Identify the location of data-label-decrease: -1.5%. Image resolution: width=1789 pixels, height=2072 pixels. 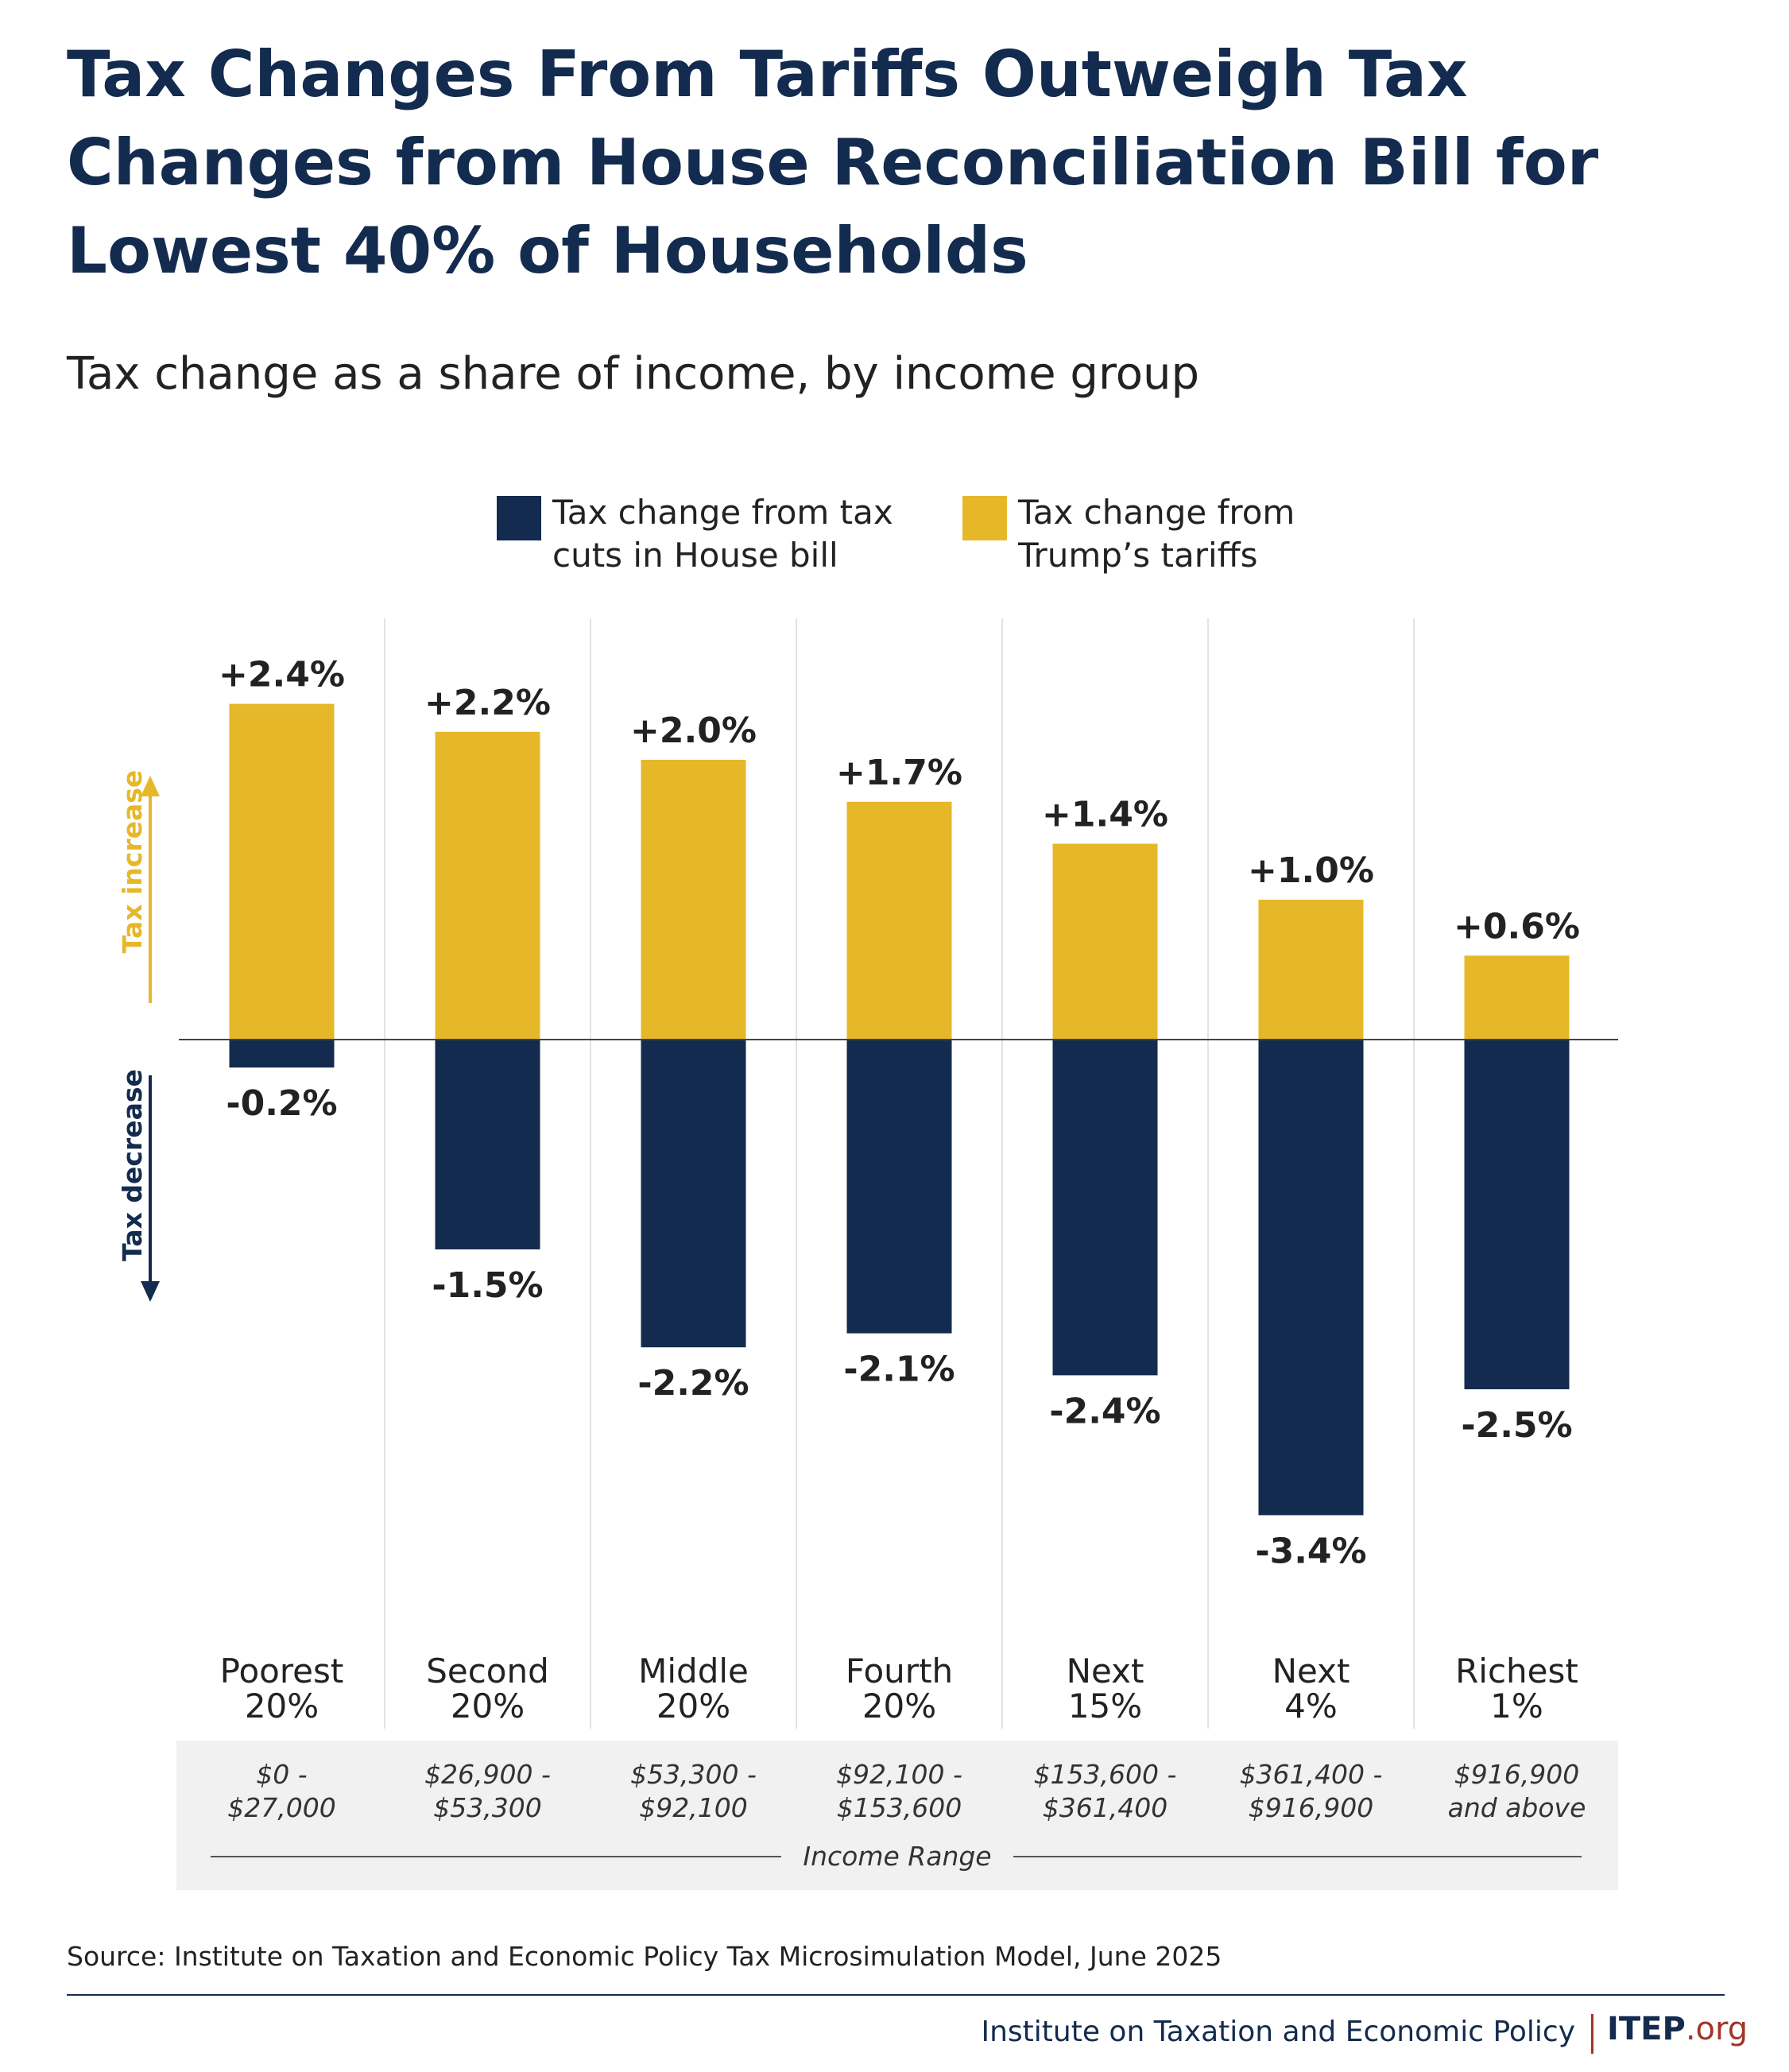
(487, 1285).